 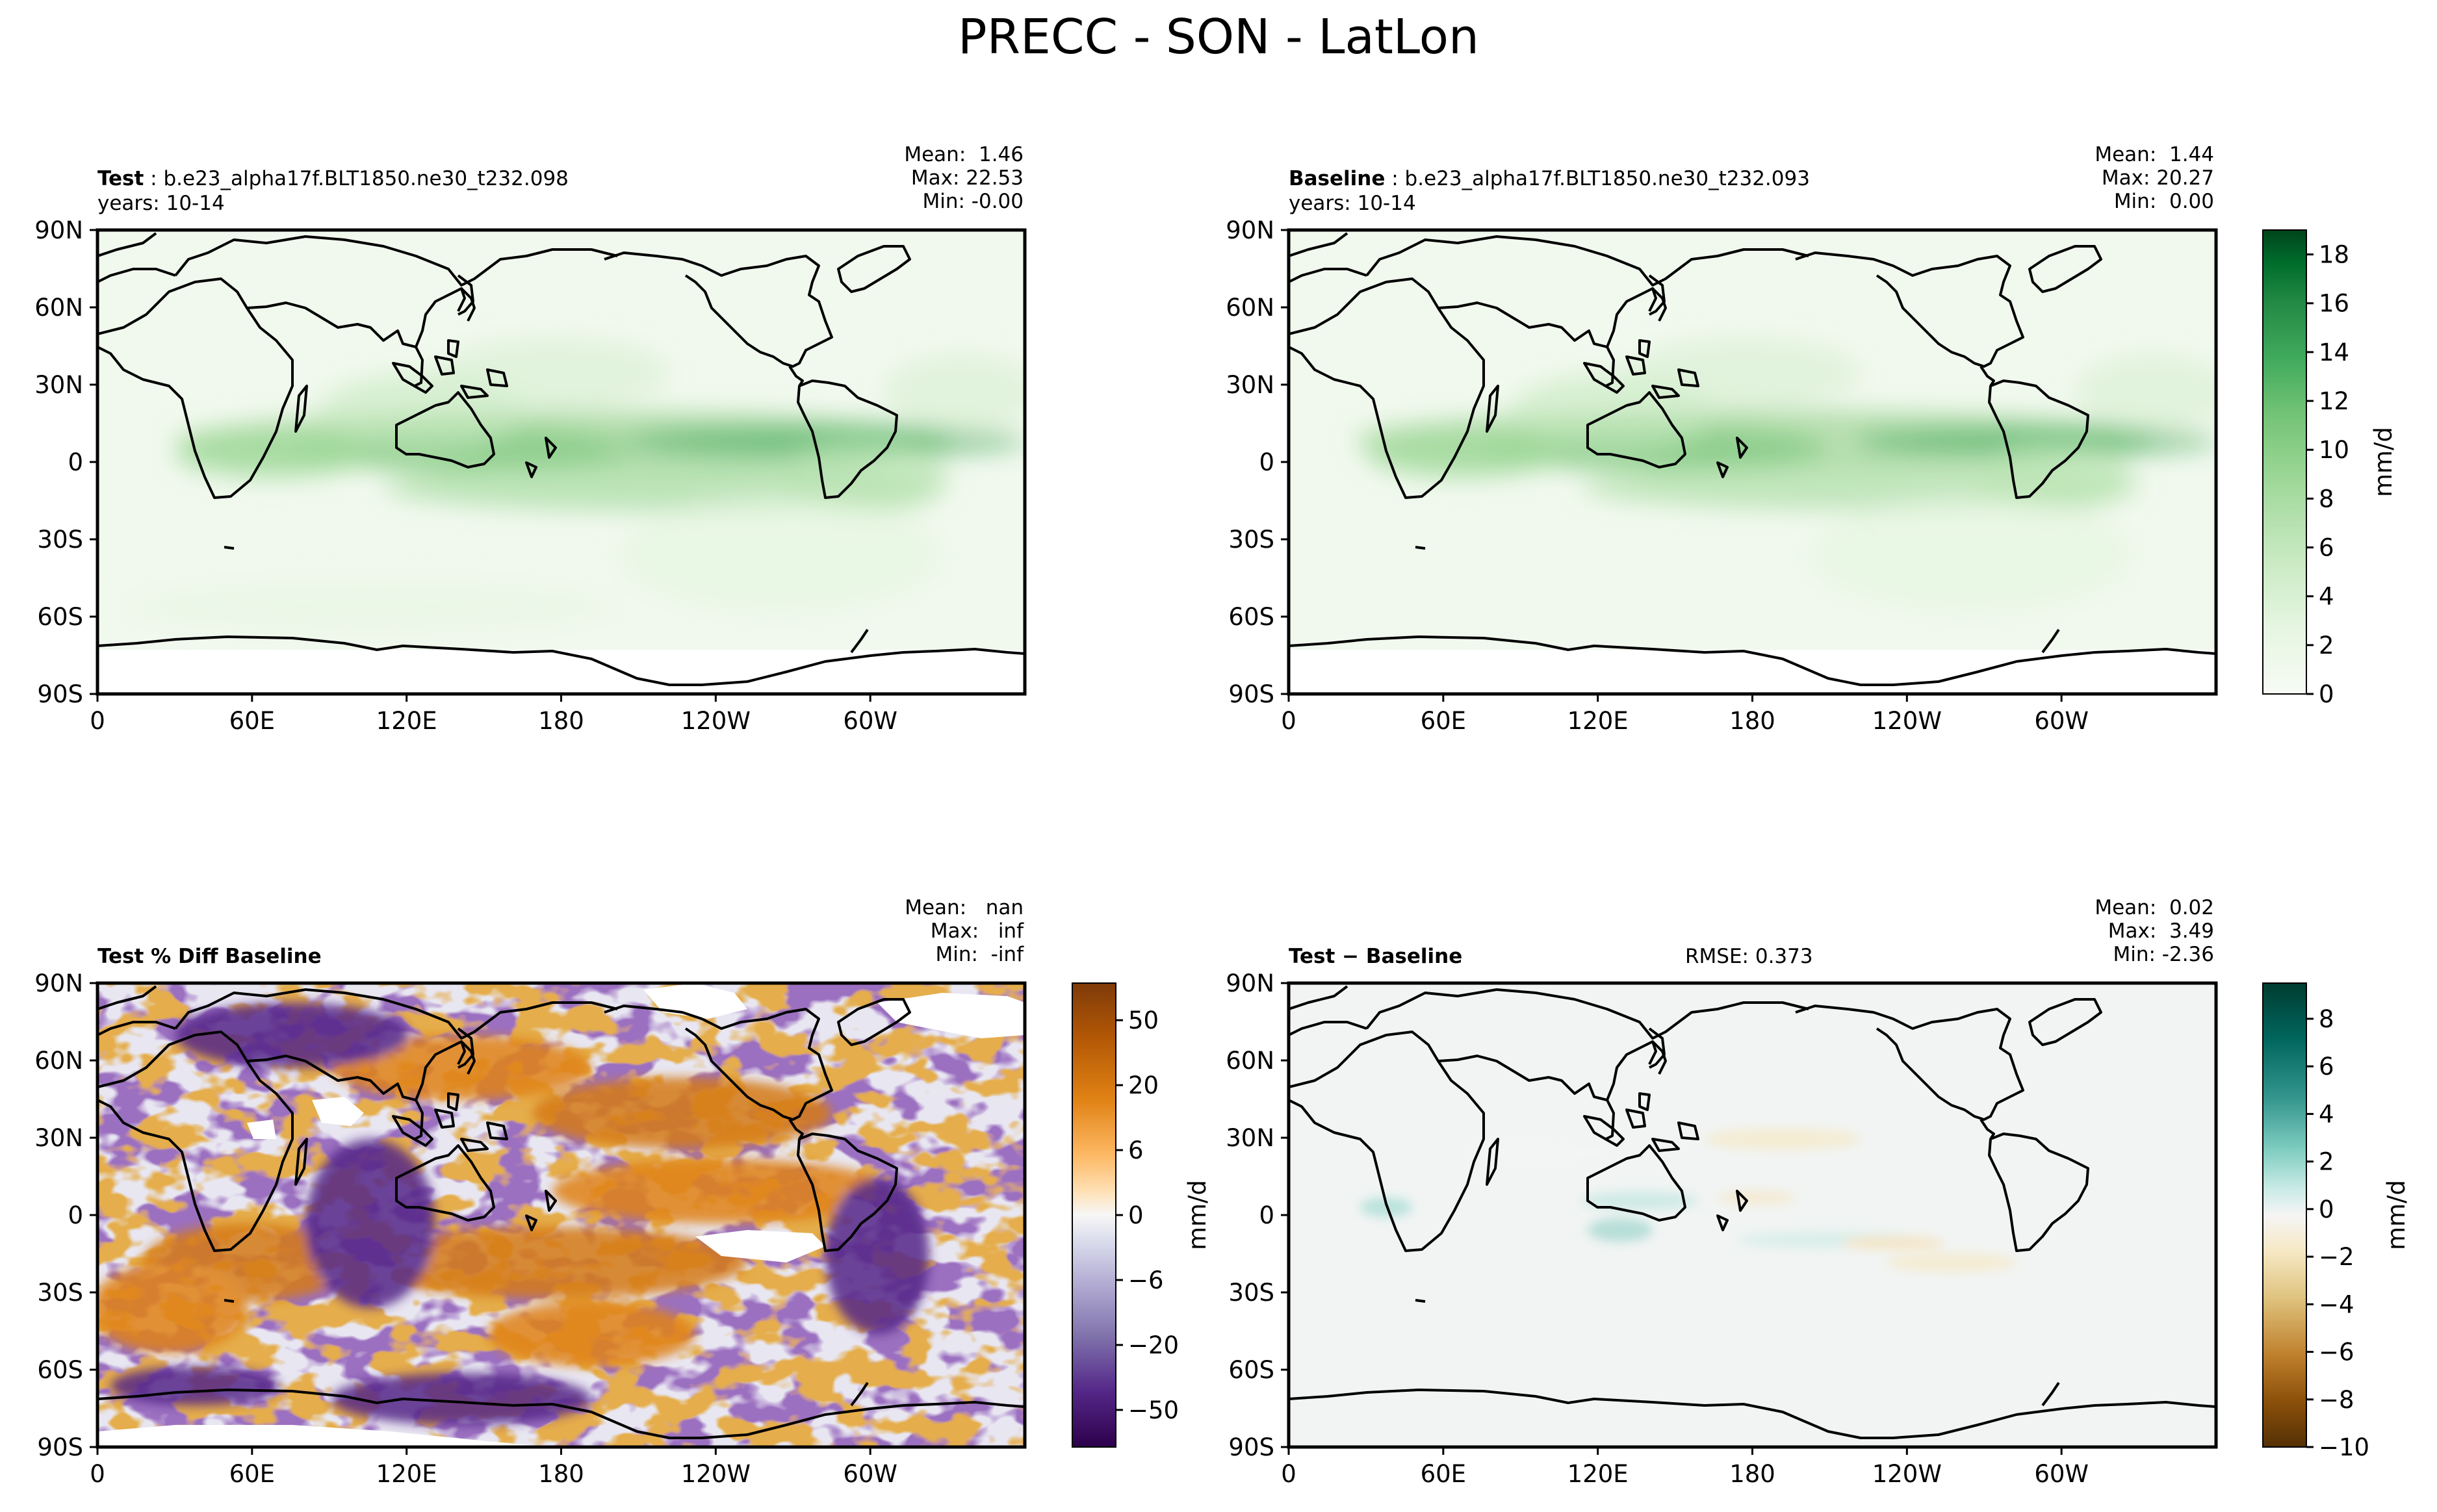 What do you see at coordinates (209, 956) in the screenshot?
I see `pctdiff-label: Test % Diff Baseline` at bounding box center [209, 956].